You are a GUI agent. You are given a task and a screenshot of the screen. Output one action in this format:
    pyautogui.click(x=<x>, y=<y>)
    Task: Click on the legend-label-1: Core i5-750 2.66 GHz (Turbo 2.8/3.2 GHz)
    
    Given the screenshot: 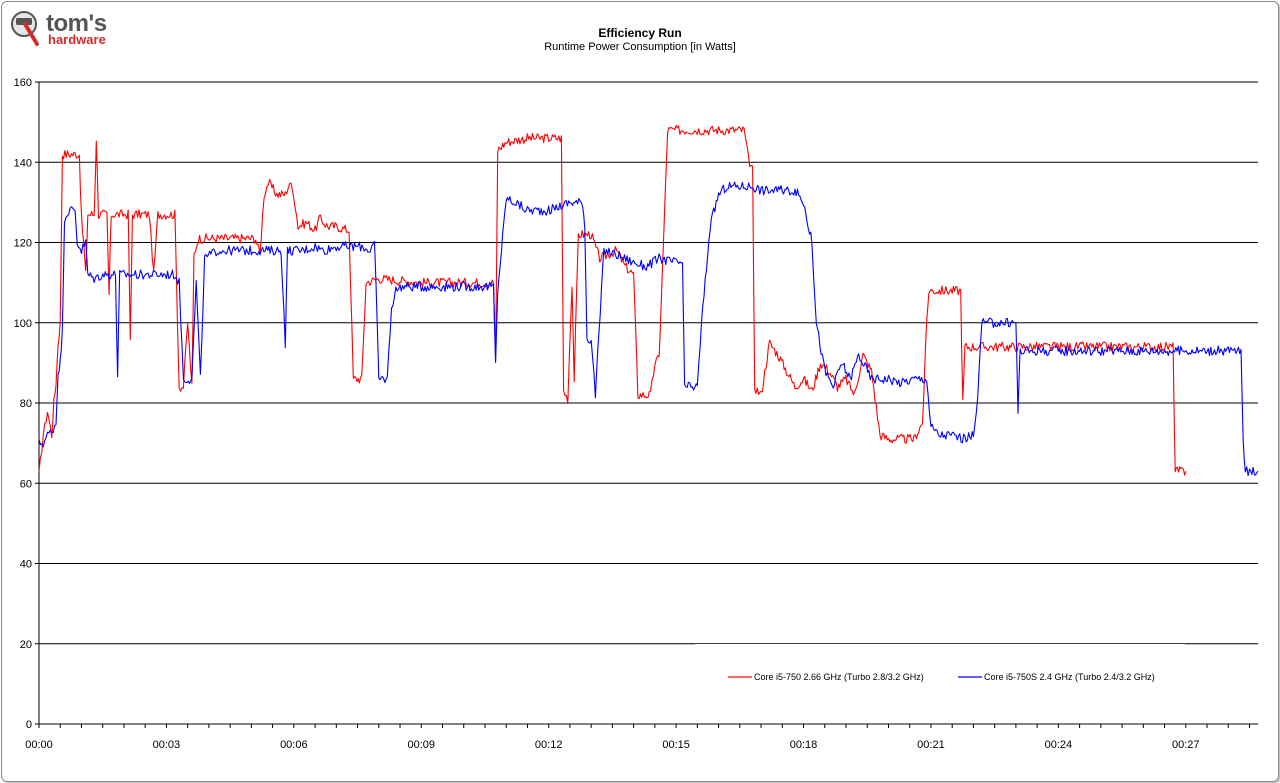 What is the action you would take?
    pyautogui.click(x=839, y=677)
    